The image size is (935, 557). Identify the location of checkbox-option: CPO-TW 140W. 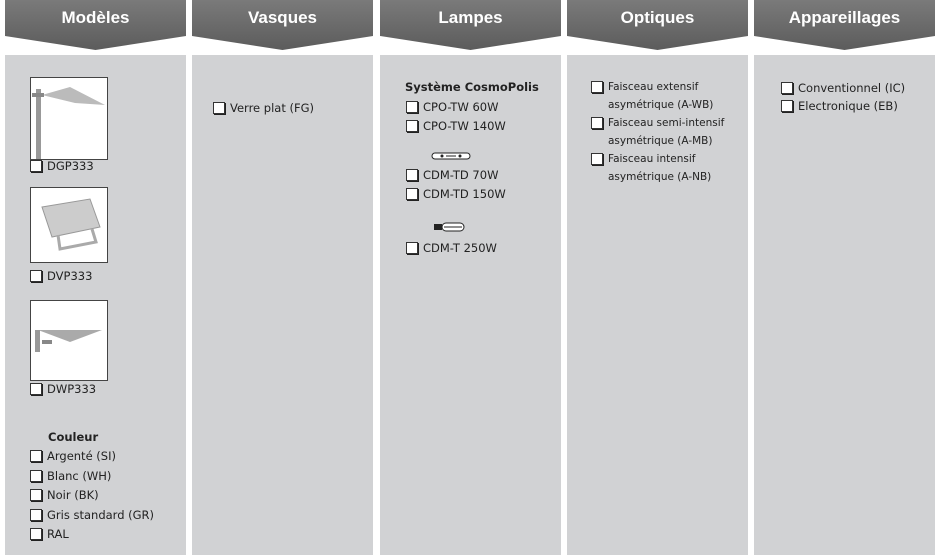
(456, 126).